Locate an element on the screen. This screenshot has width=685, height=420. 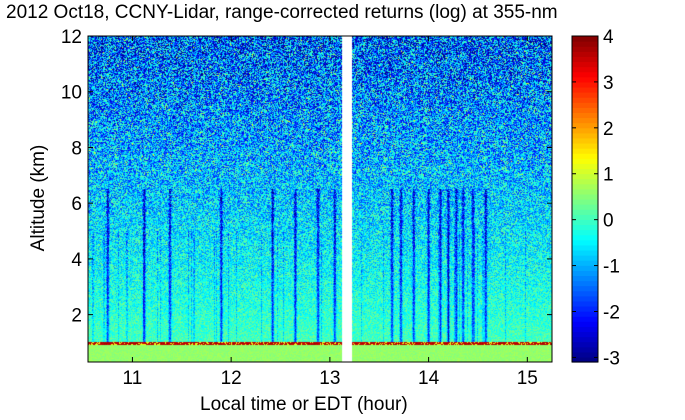
y-tick-label: 10 is located at coordinates (71, 93).